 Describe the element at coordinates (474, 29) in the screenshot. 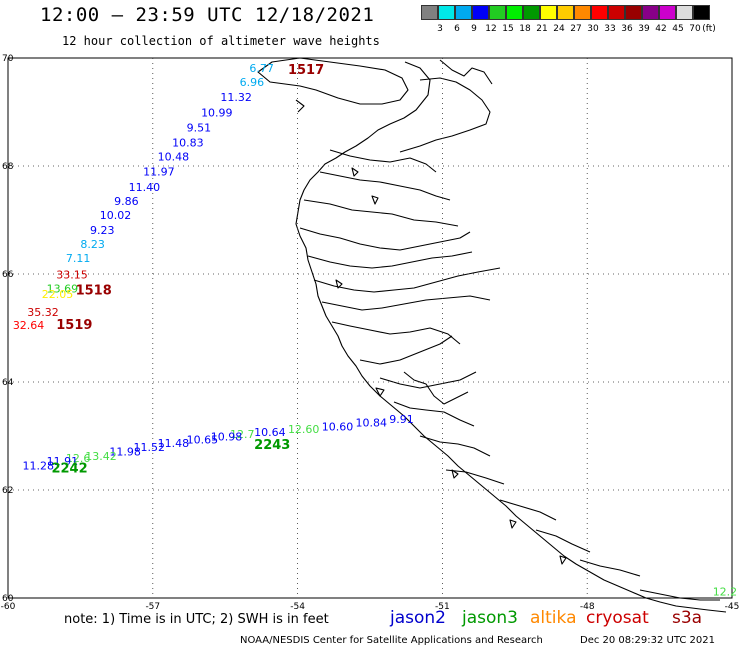

I see `legend-value-label: 9` at that location.